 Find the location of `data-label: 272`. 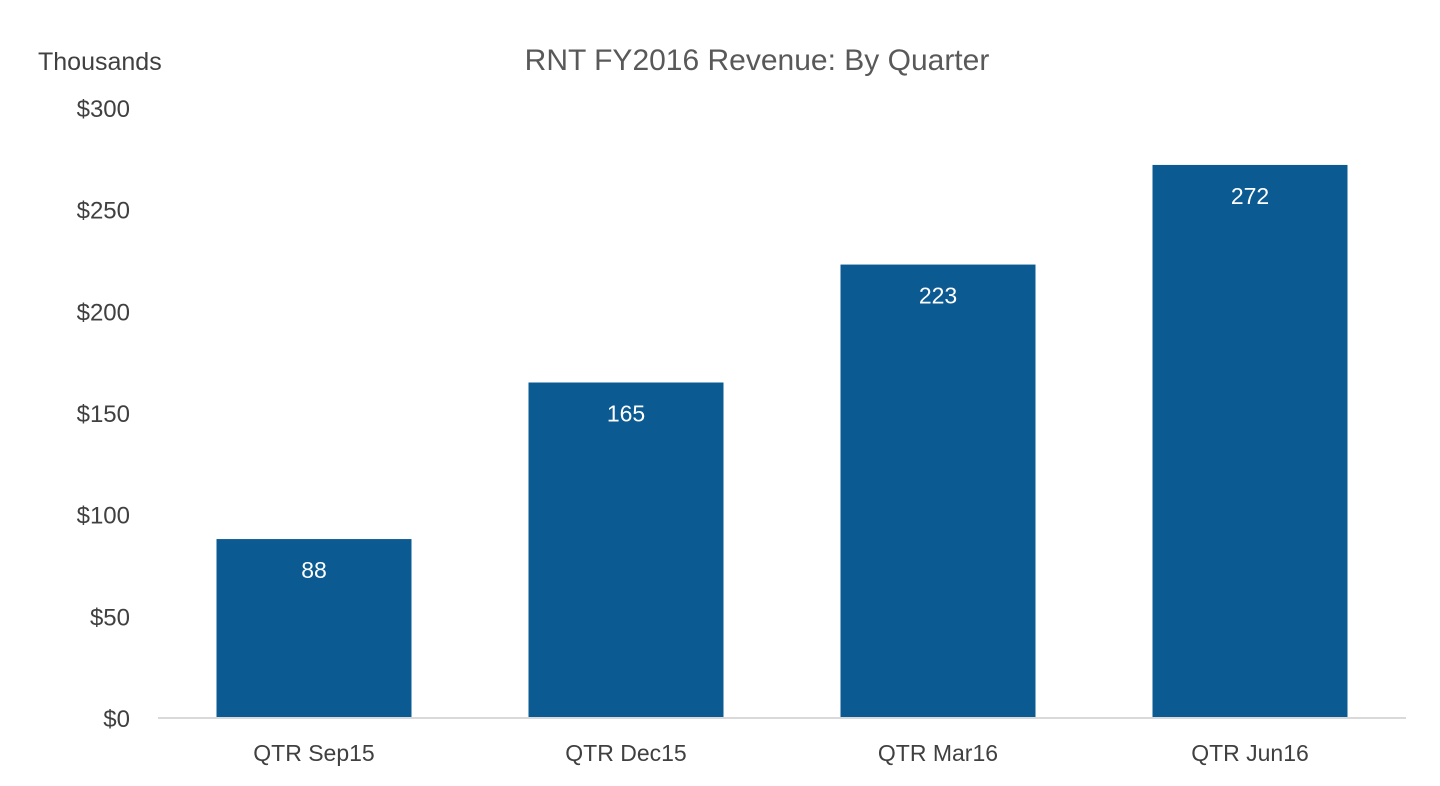

data-label: 272 is located at coordinates (1250, 196).